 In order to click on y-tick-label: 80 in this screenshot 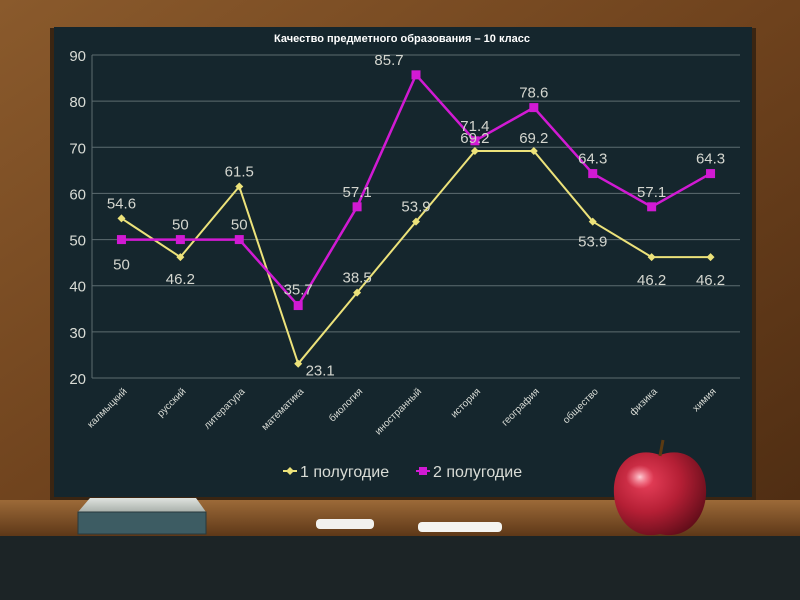, I will do `click(77, 102)`.